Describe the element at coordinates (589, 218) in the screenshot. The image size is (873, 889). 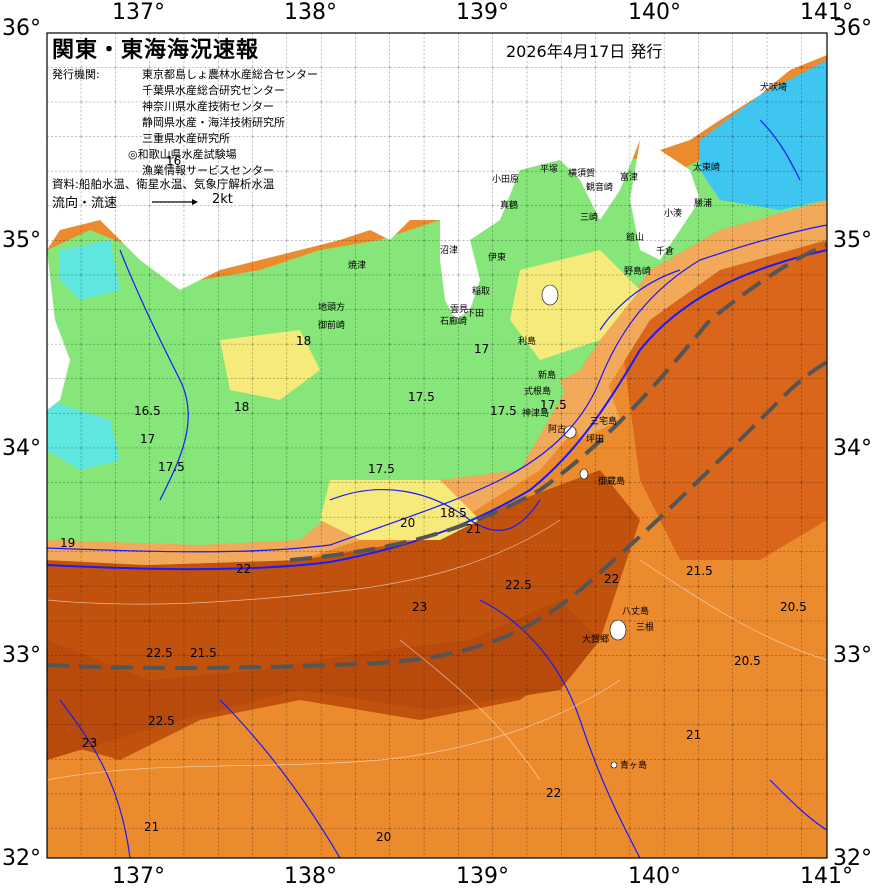
I see `place-label: 三崎` at that location.